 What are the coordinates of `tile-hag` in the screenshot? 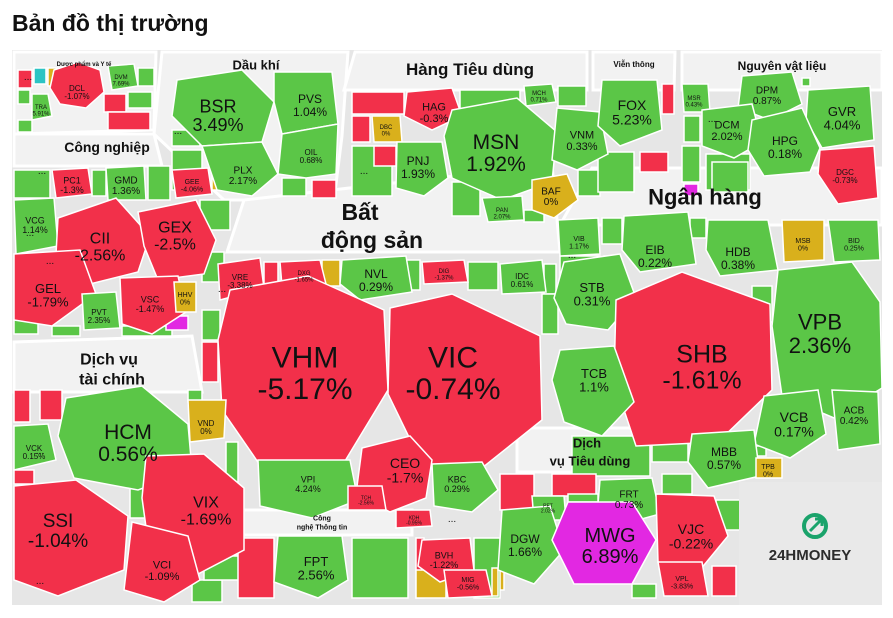 It's located at (433, 109).